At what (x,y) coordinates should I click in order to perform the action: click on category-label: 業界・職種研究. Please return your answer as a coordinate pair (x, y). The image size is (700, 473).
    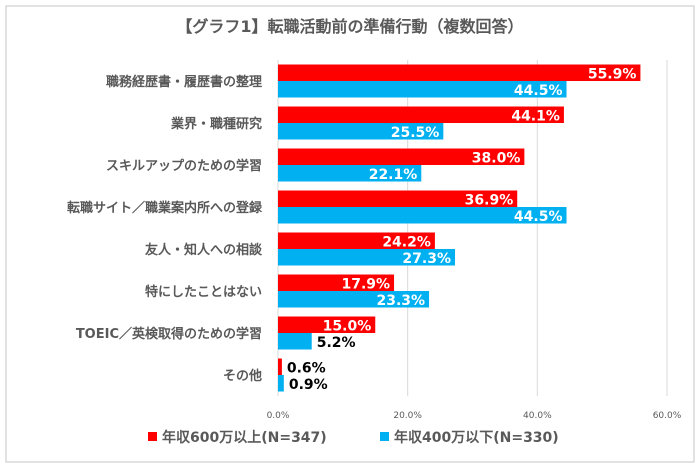
    Looking at the image, I should click on (216, 124).